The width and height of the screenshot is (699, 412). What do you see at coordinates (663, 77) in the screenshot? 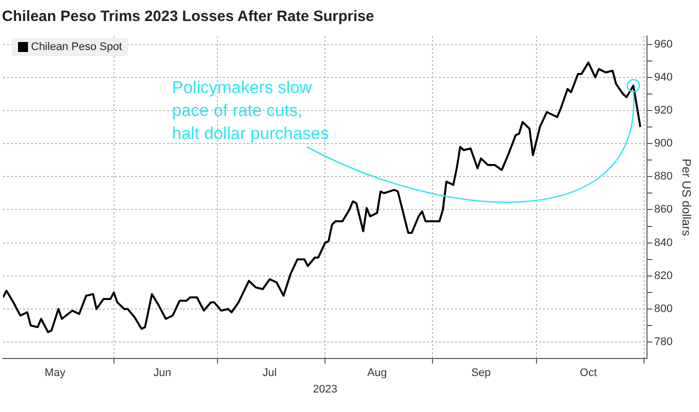
I see `y-tick-label: 940` at bounding box center [663, 77].